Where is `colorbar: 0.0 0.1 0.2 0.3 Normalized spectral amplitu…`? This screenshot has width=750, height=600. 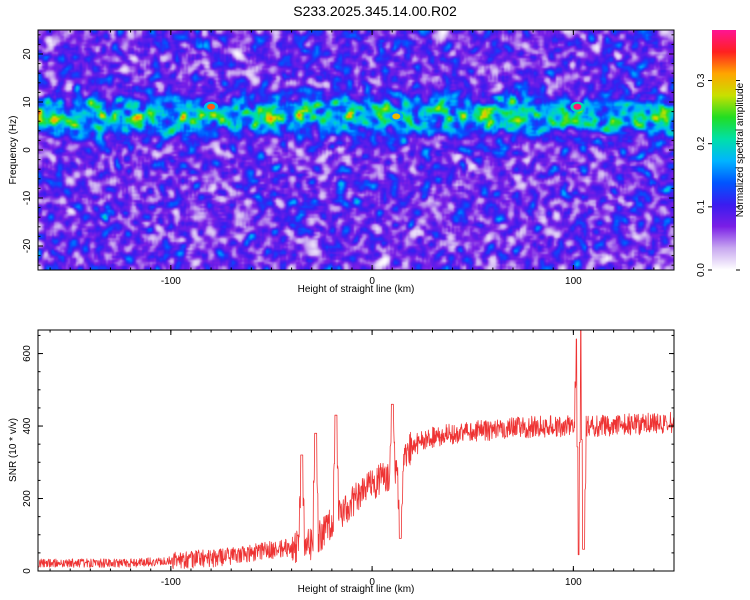
colorbar: 0.0 0.1 0.2 0.3 Normalized spectral amplitu… is located at coordinates (721, 153).